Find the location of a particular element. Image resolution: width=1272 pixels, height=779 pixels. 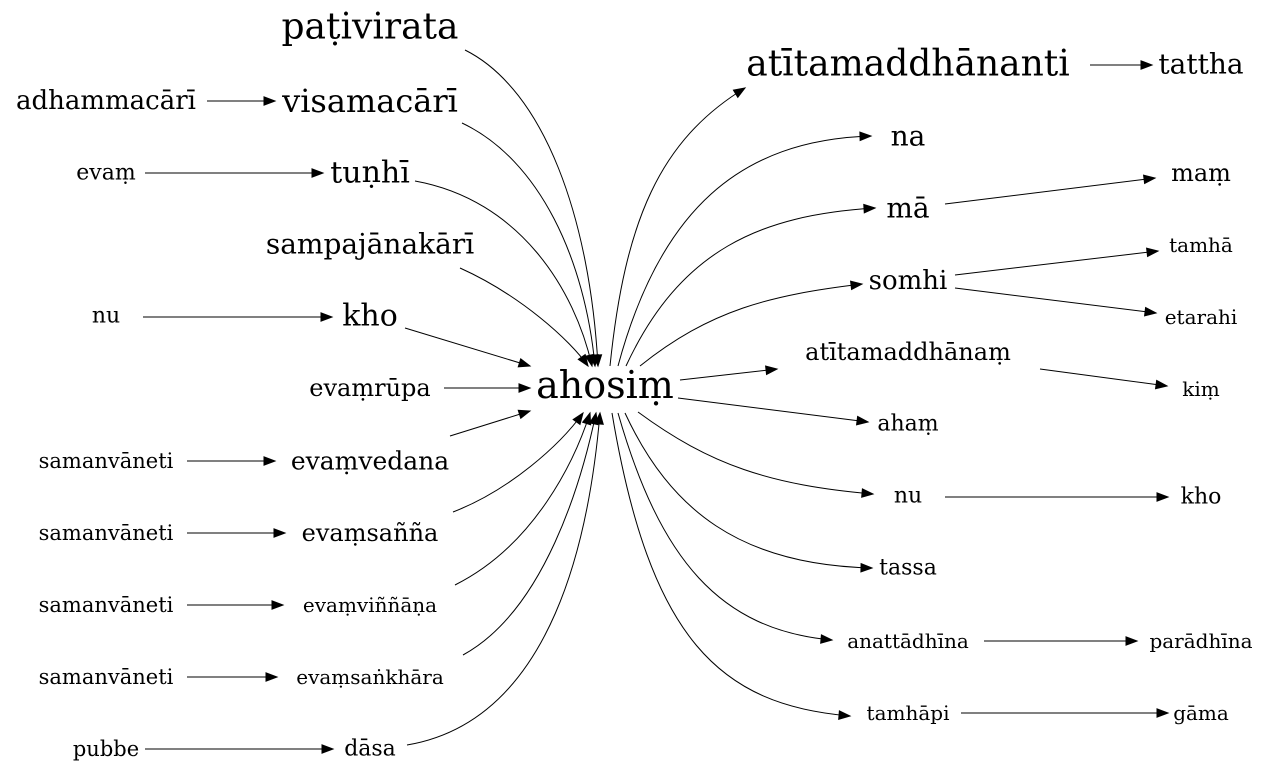

edge-sampajanakari-to-ahosim is located at coordinates (524, 317).